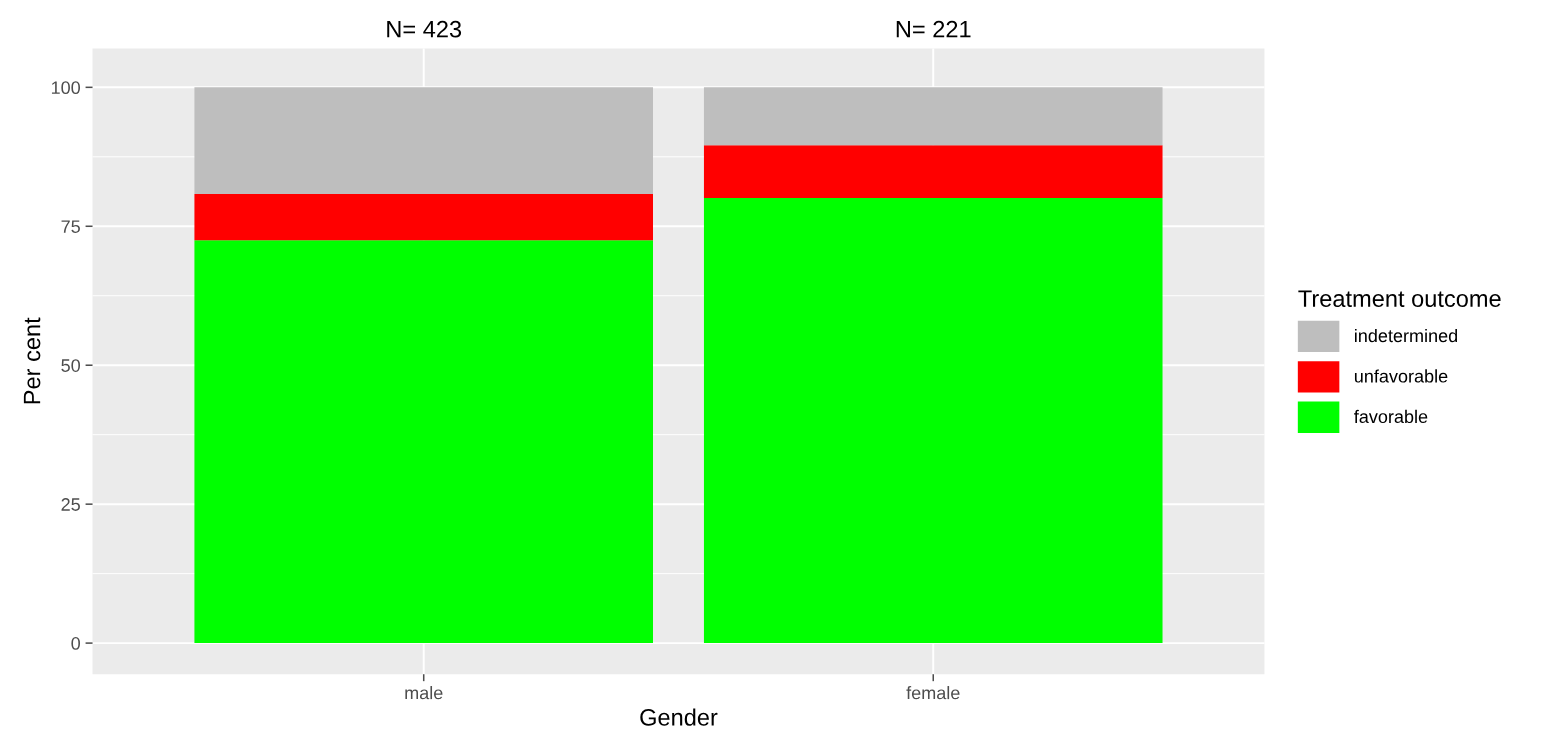 The image size is (1542, 745). Describe the element at coordinates (1399, 298) in the screenshot. I see `legend-title: Treatment outcome` at that location.